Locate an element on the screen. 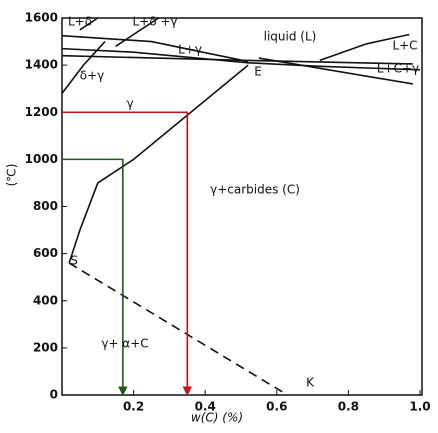 The image size is (438, 433). y-tick-label: 1200 is located at coordinates (41, 112).